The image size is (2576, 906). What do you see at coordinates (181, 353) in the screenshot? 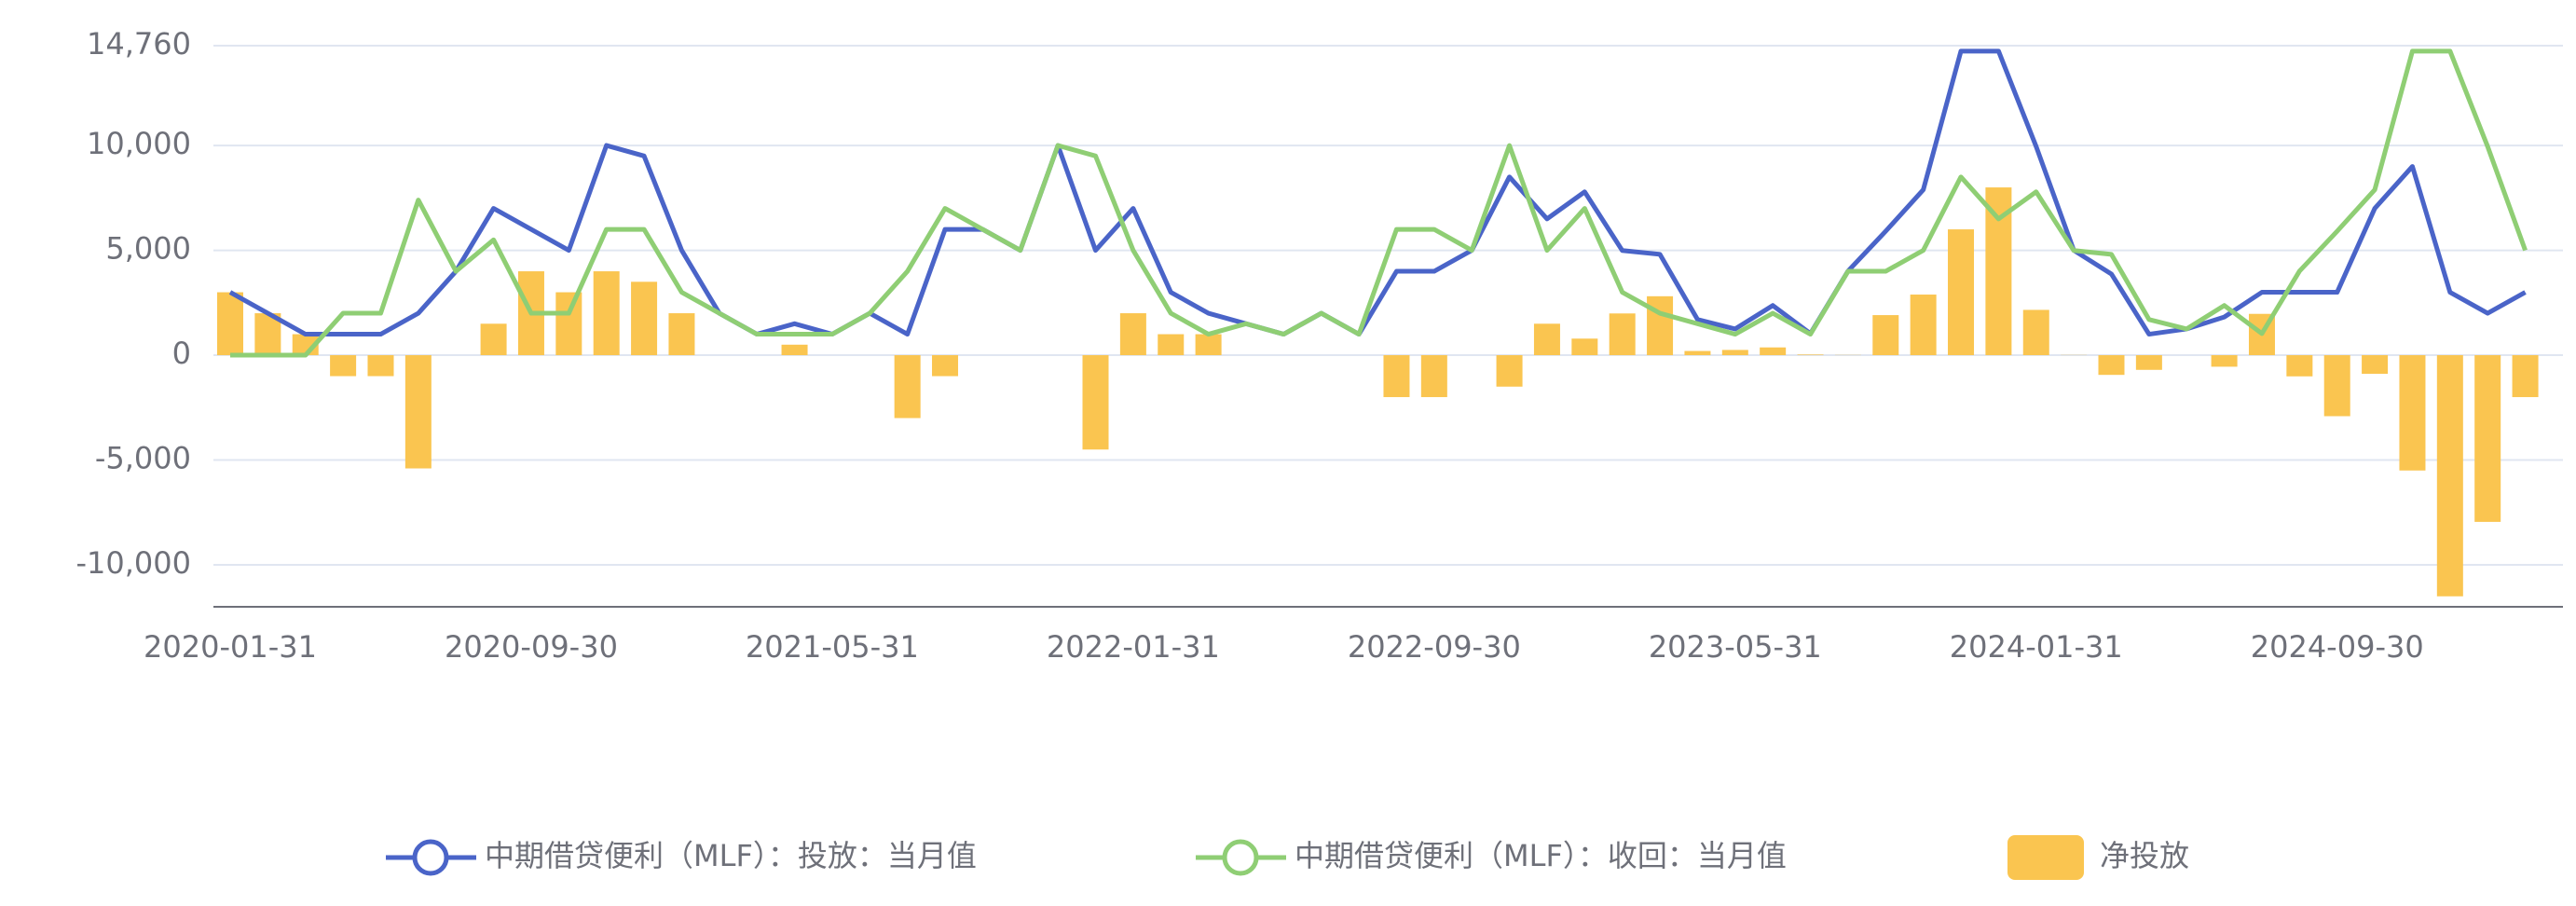
I see `y-tick-label: 0` at bounding box center [181, 353].